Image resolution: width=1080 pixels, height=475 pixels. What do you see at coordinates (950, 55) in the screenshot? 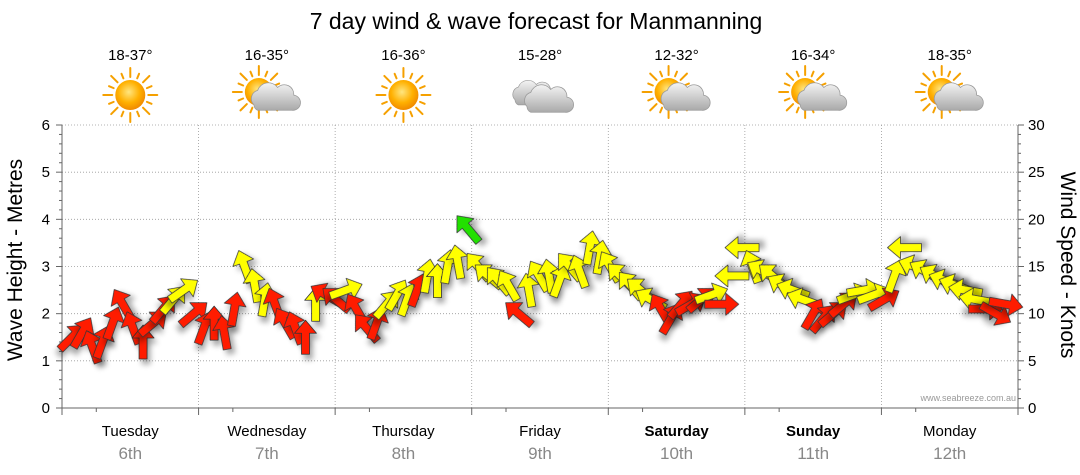
I see `day-temp: 18-35°` at bounding box center [950, 55].